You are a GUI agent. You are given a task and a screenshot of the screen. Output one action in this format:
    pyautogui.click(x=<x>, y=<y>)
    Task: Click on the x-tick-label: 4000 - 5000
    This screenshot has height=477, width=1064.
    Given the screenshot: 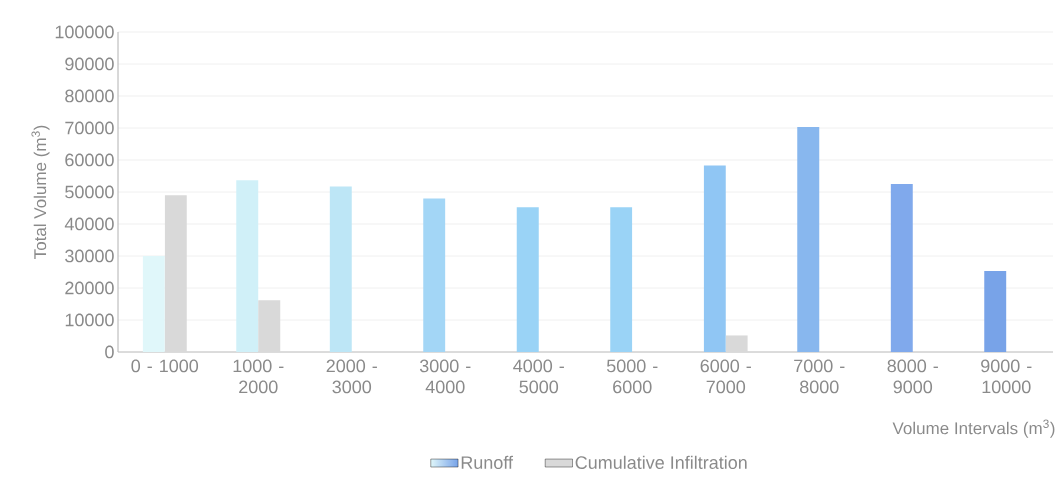 What is the action you would take?
    pyautogui.click(x=538, y=376)
    